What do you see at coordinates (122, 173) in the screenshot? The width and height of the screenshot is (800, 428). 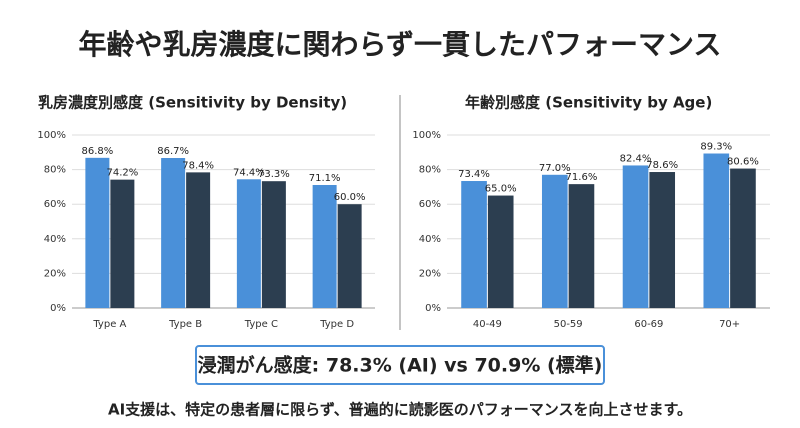 I see `value-label: 74.2%` at bounding box center [122, 173].